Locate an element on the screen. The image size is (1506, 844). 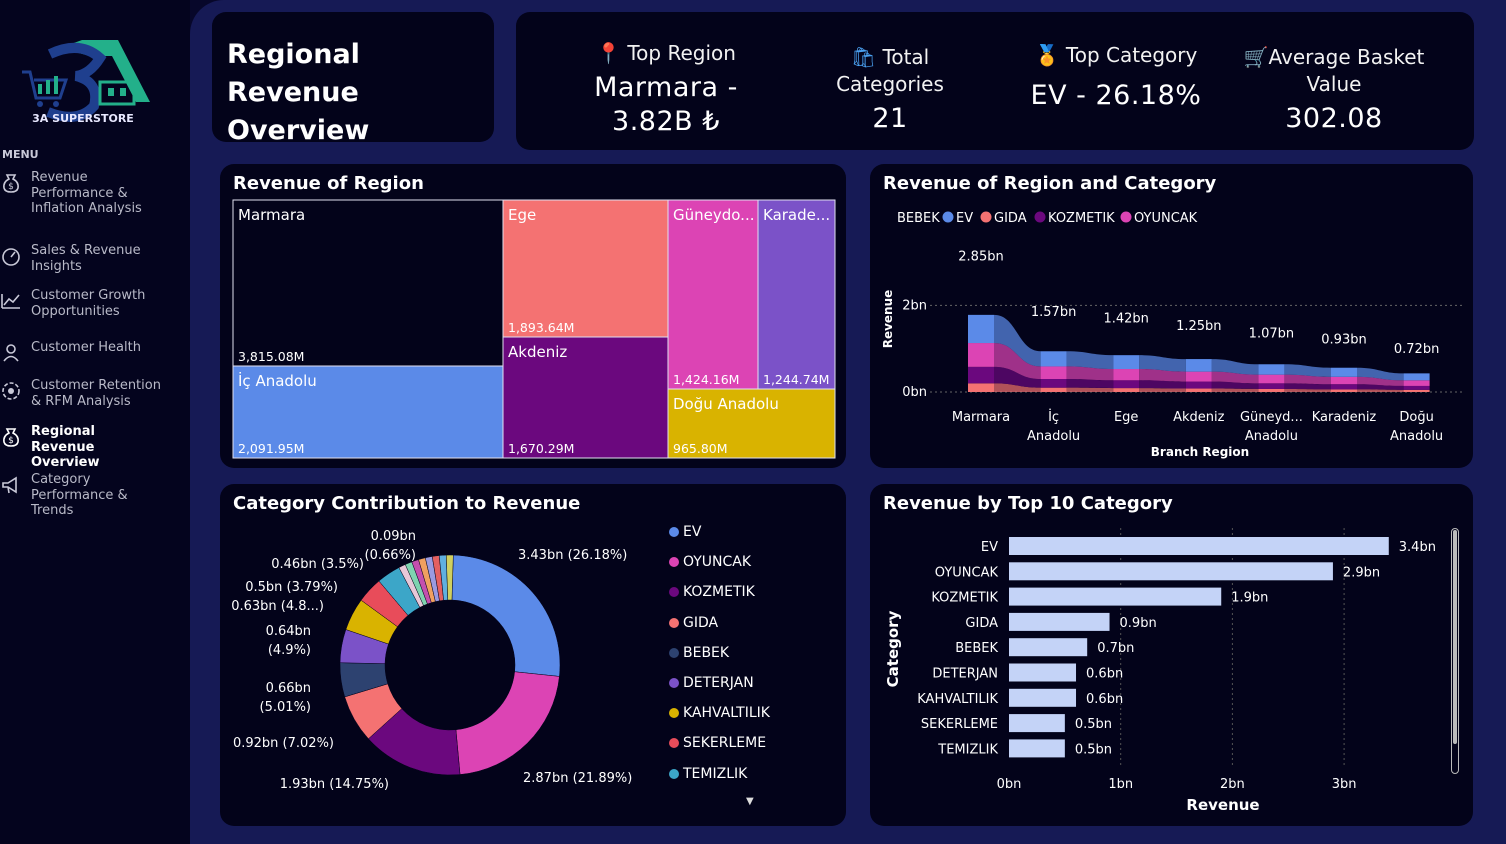
donut-legend-item: OYUNCAK is located at coordinates (710, 562).